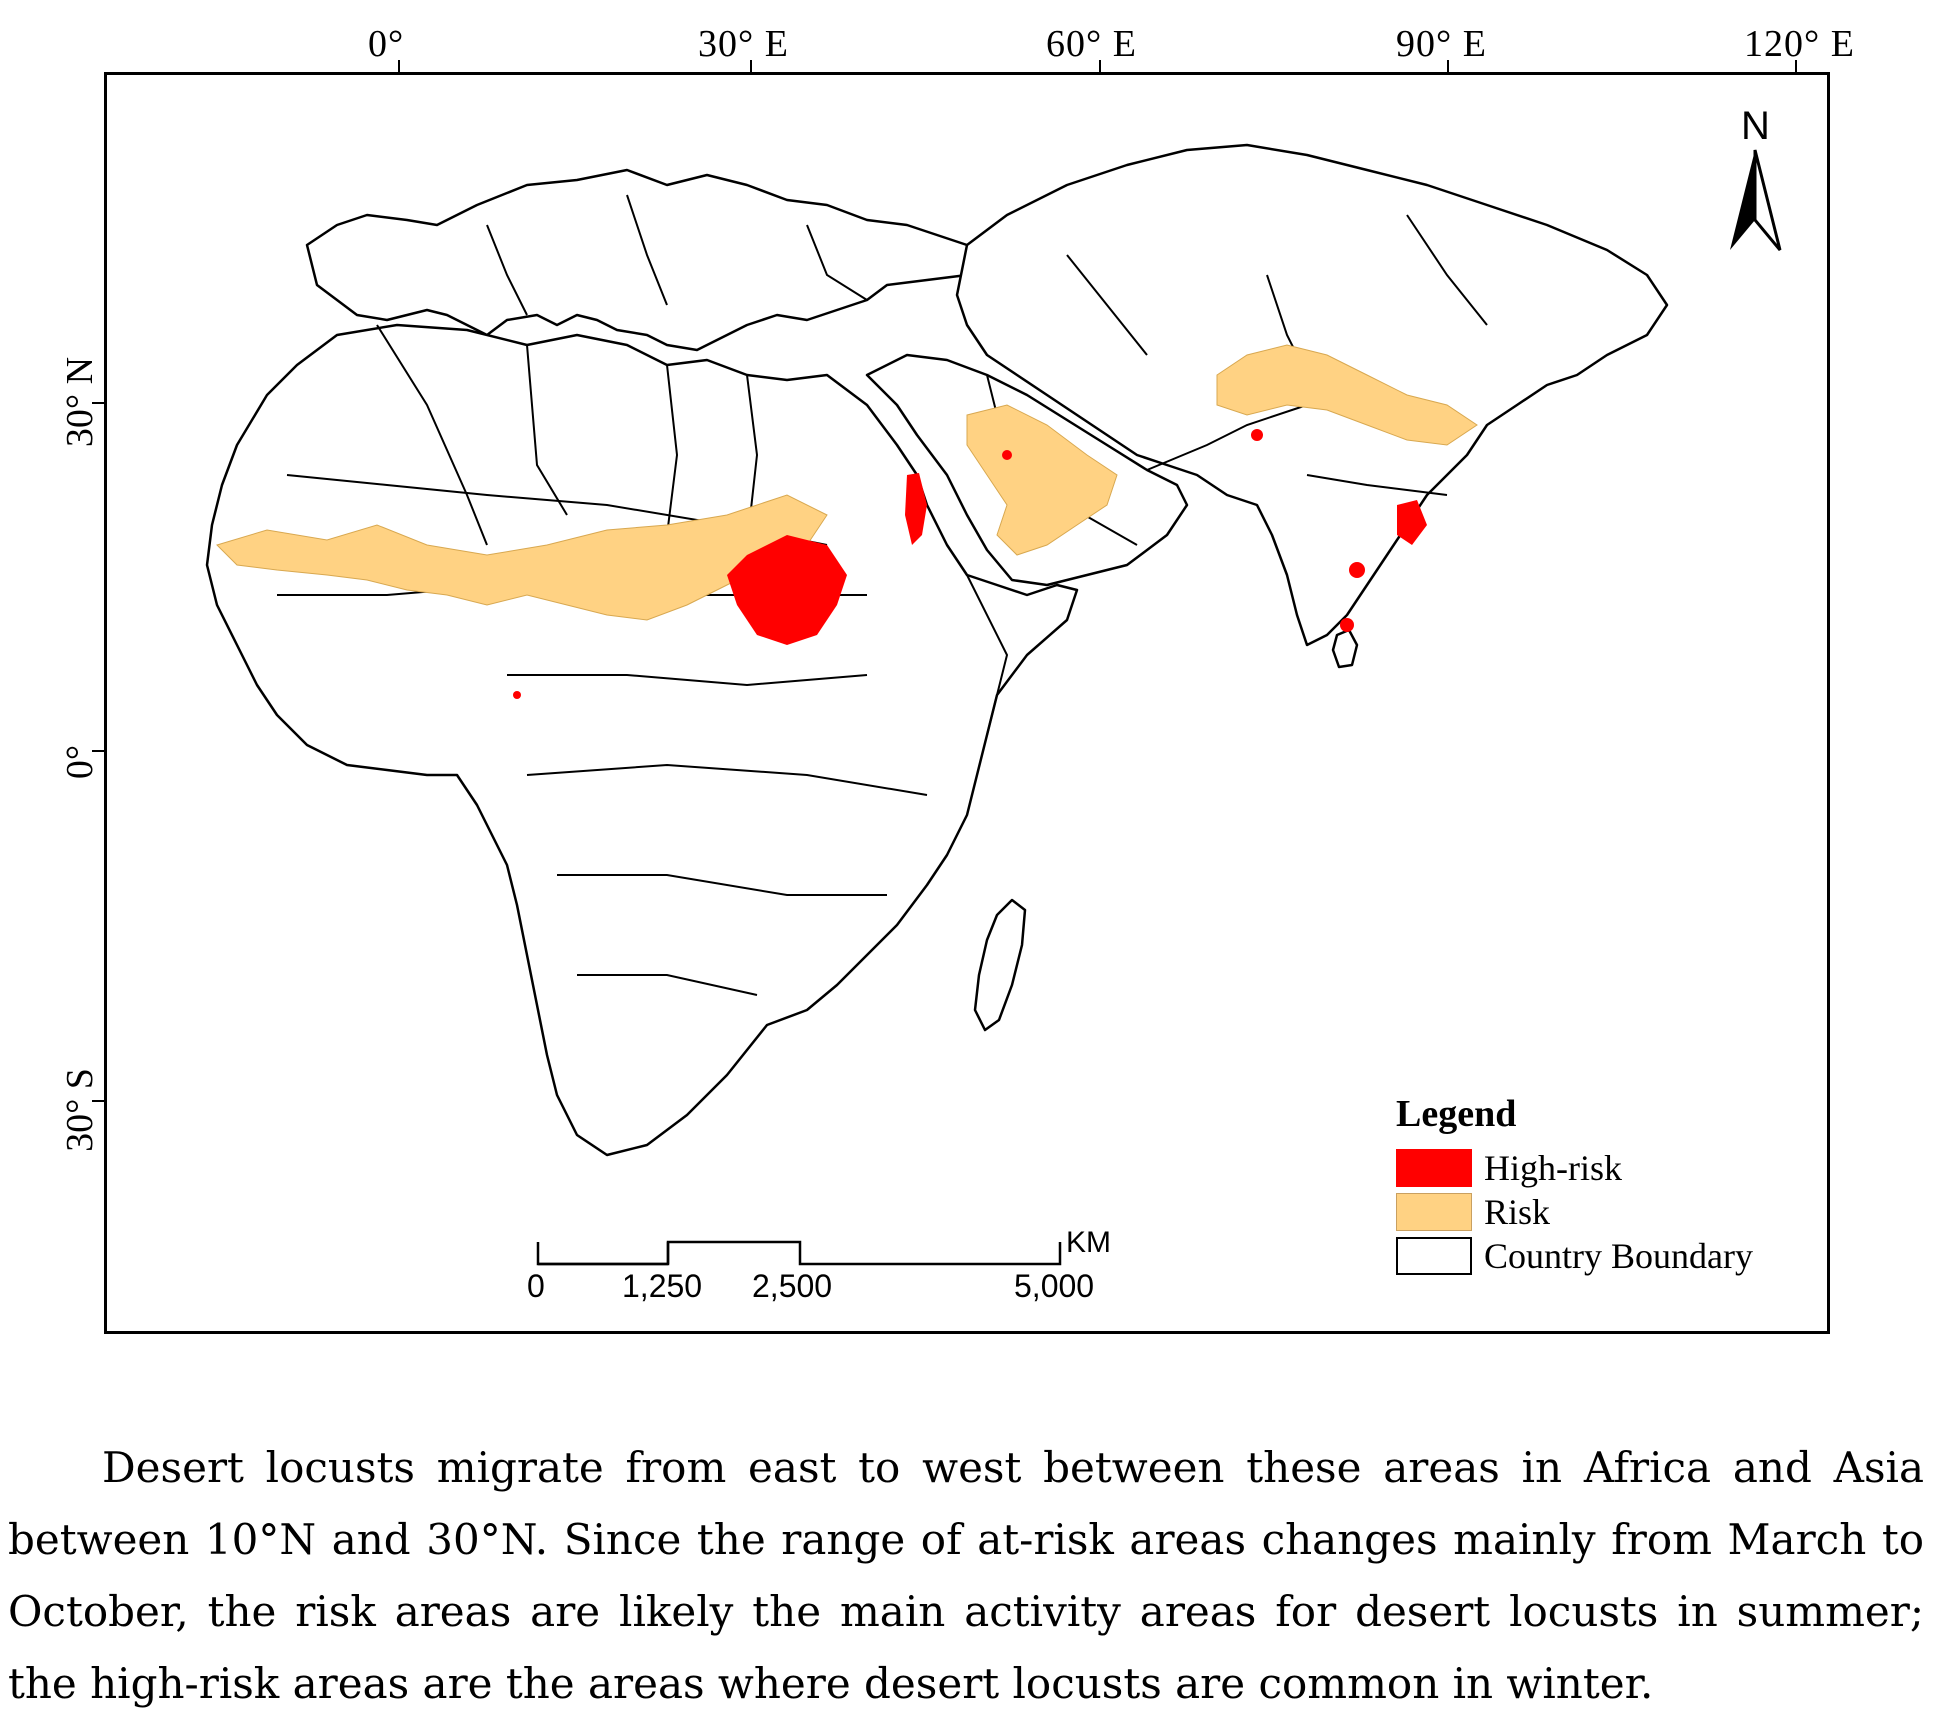 The width and height of the screenshot is (1935, 1720). Describe the element at coordinates (743, 44) in the screenshot. I see `longitude-label-30e: 30° E` at that location.